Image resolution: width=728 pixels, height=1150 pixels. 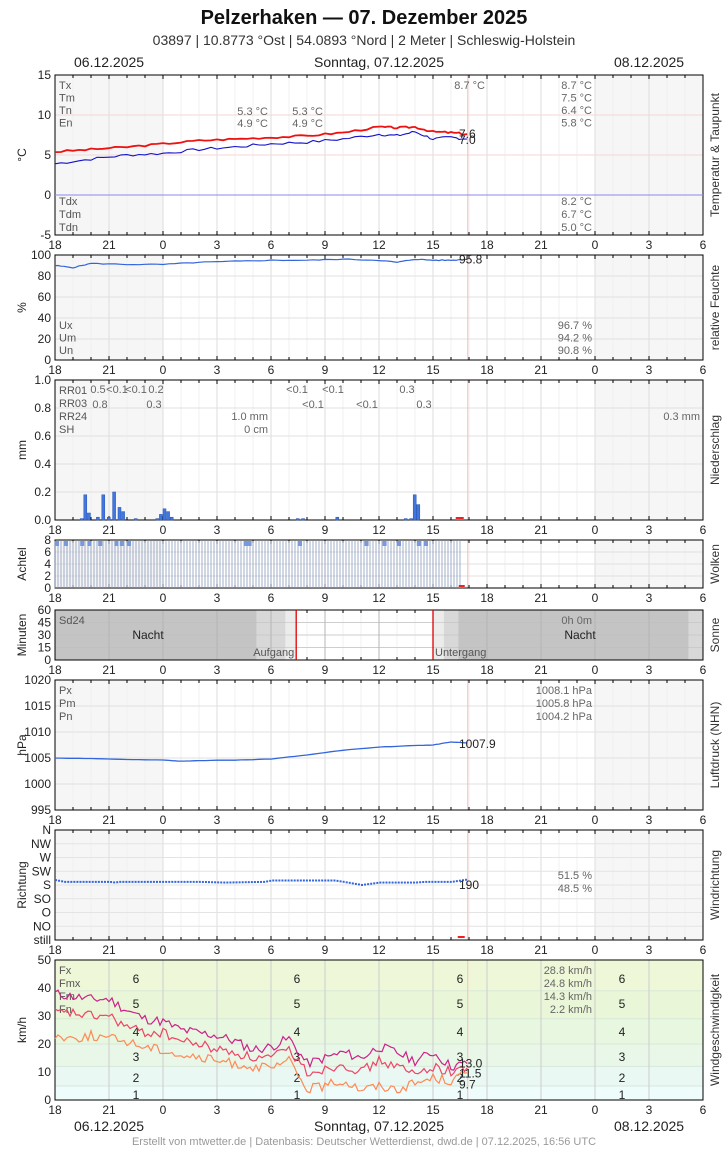 I want to click on beaufort-label: 5, so click(x=297, y=1004).